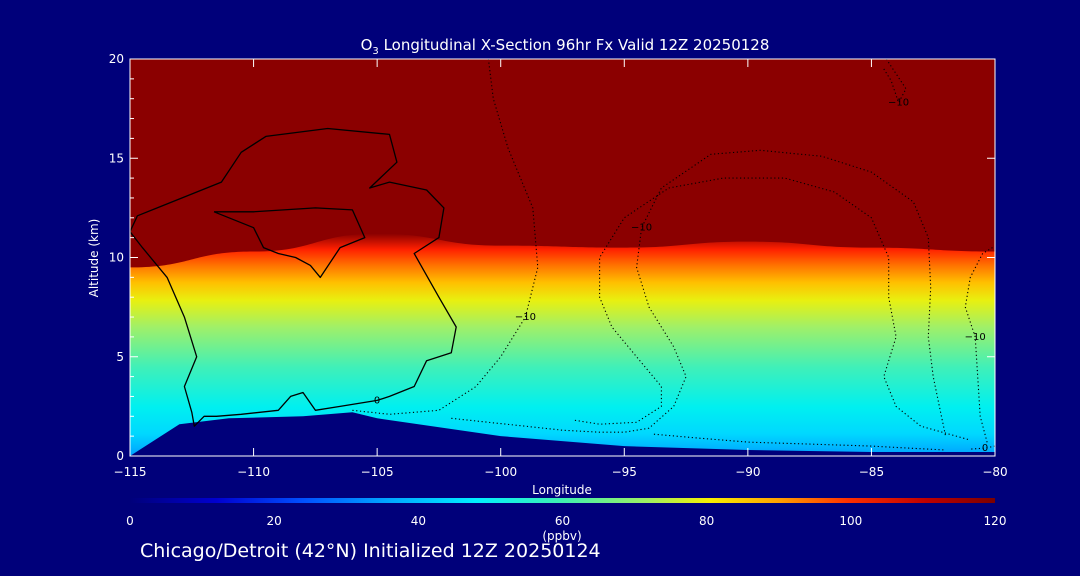 Image resolution: width=1080 pixels, height=576 pixels. Describe the element at coordinates (116, 158) in the screenshot. I see `y-tick-label-3: 15` at that location.